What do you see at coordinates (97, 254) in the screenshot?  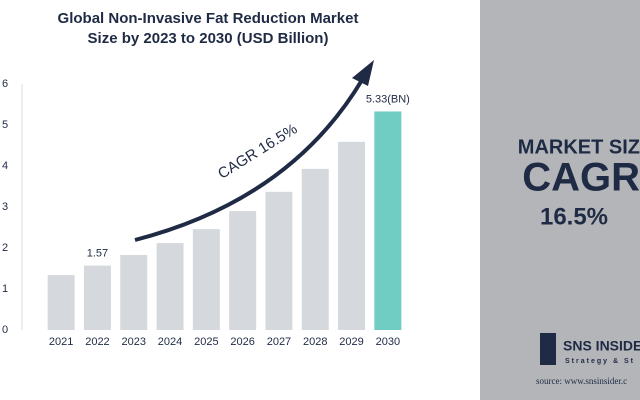 I see `value-label: 1.57` at bounding box center [97, 254].